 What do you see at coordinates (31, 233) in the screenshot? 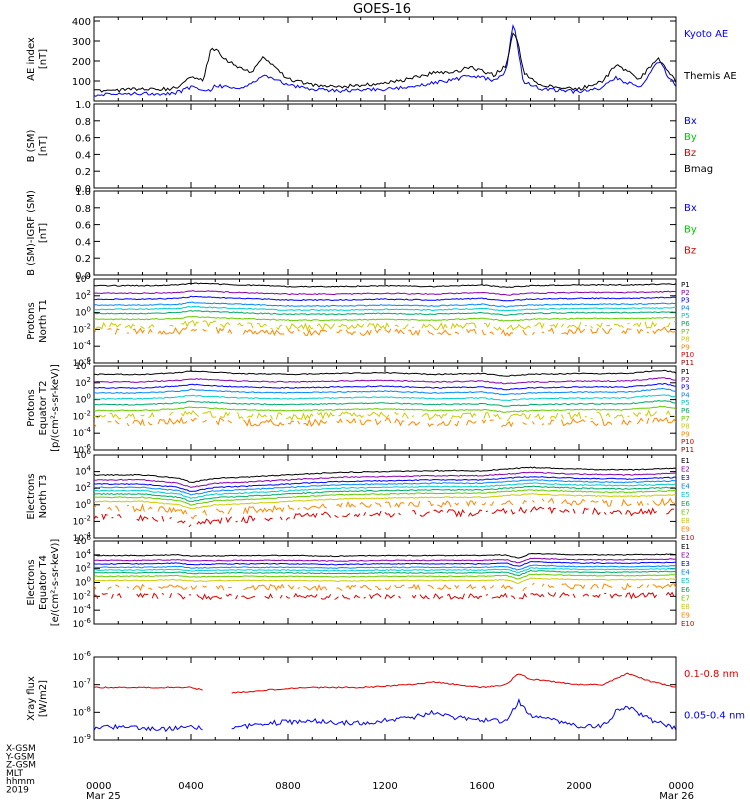
I see `y-axis-label: B (SM)-IGRF (SM)` at bounding box center [31, 233].